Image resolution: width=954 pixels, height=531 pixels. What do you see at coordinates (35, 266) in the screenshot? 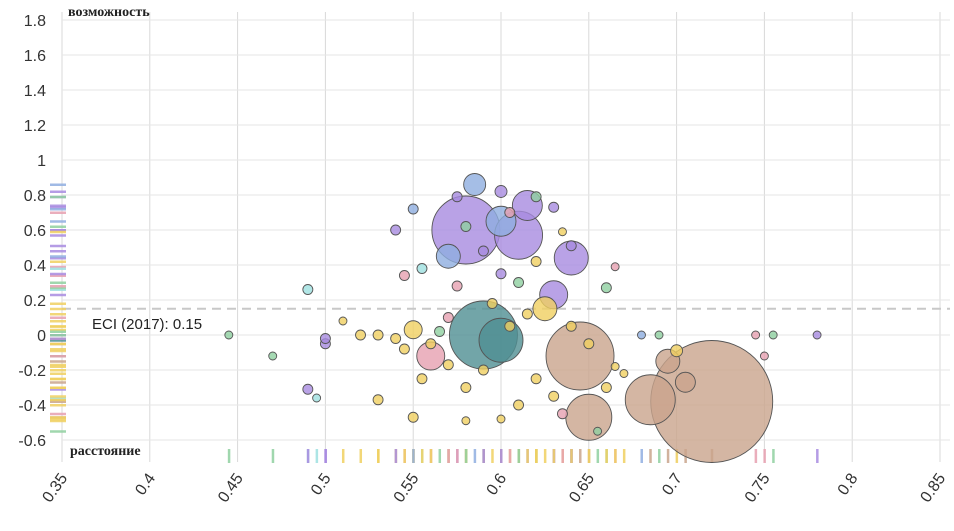
I see `y-tick-label: 0.4` at bounding box center [35, 266].